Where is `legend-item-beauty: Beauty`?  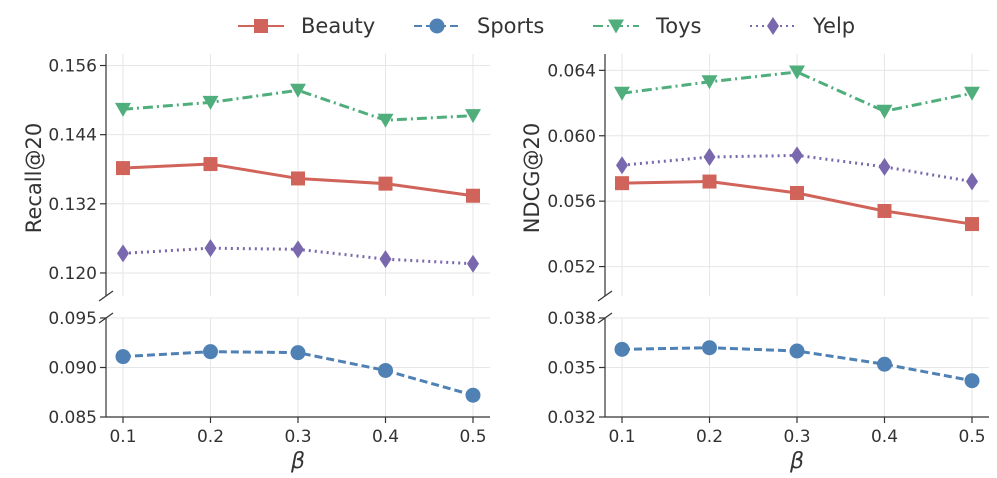 legend-item-beauty: Beauty is located at coordinates (306, 26).